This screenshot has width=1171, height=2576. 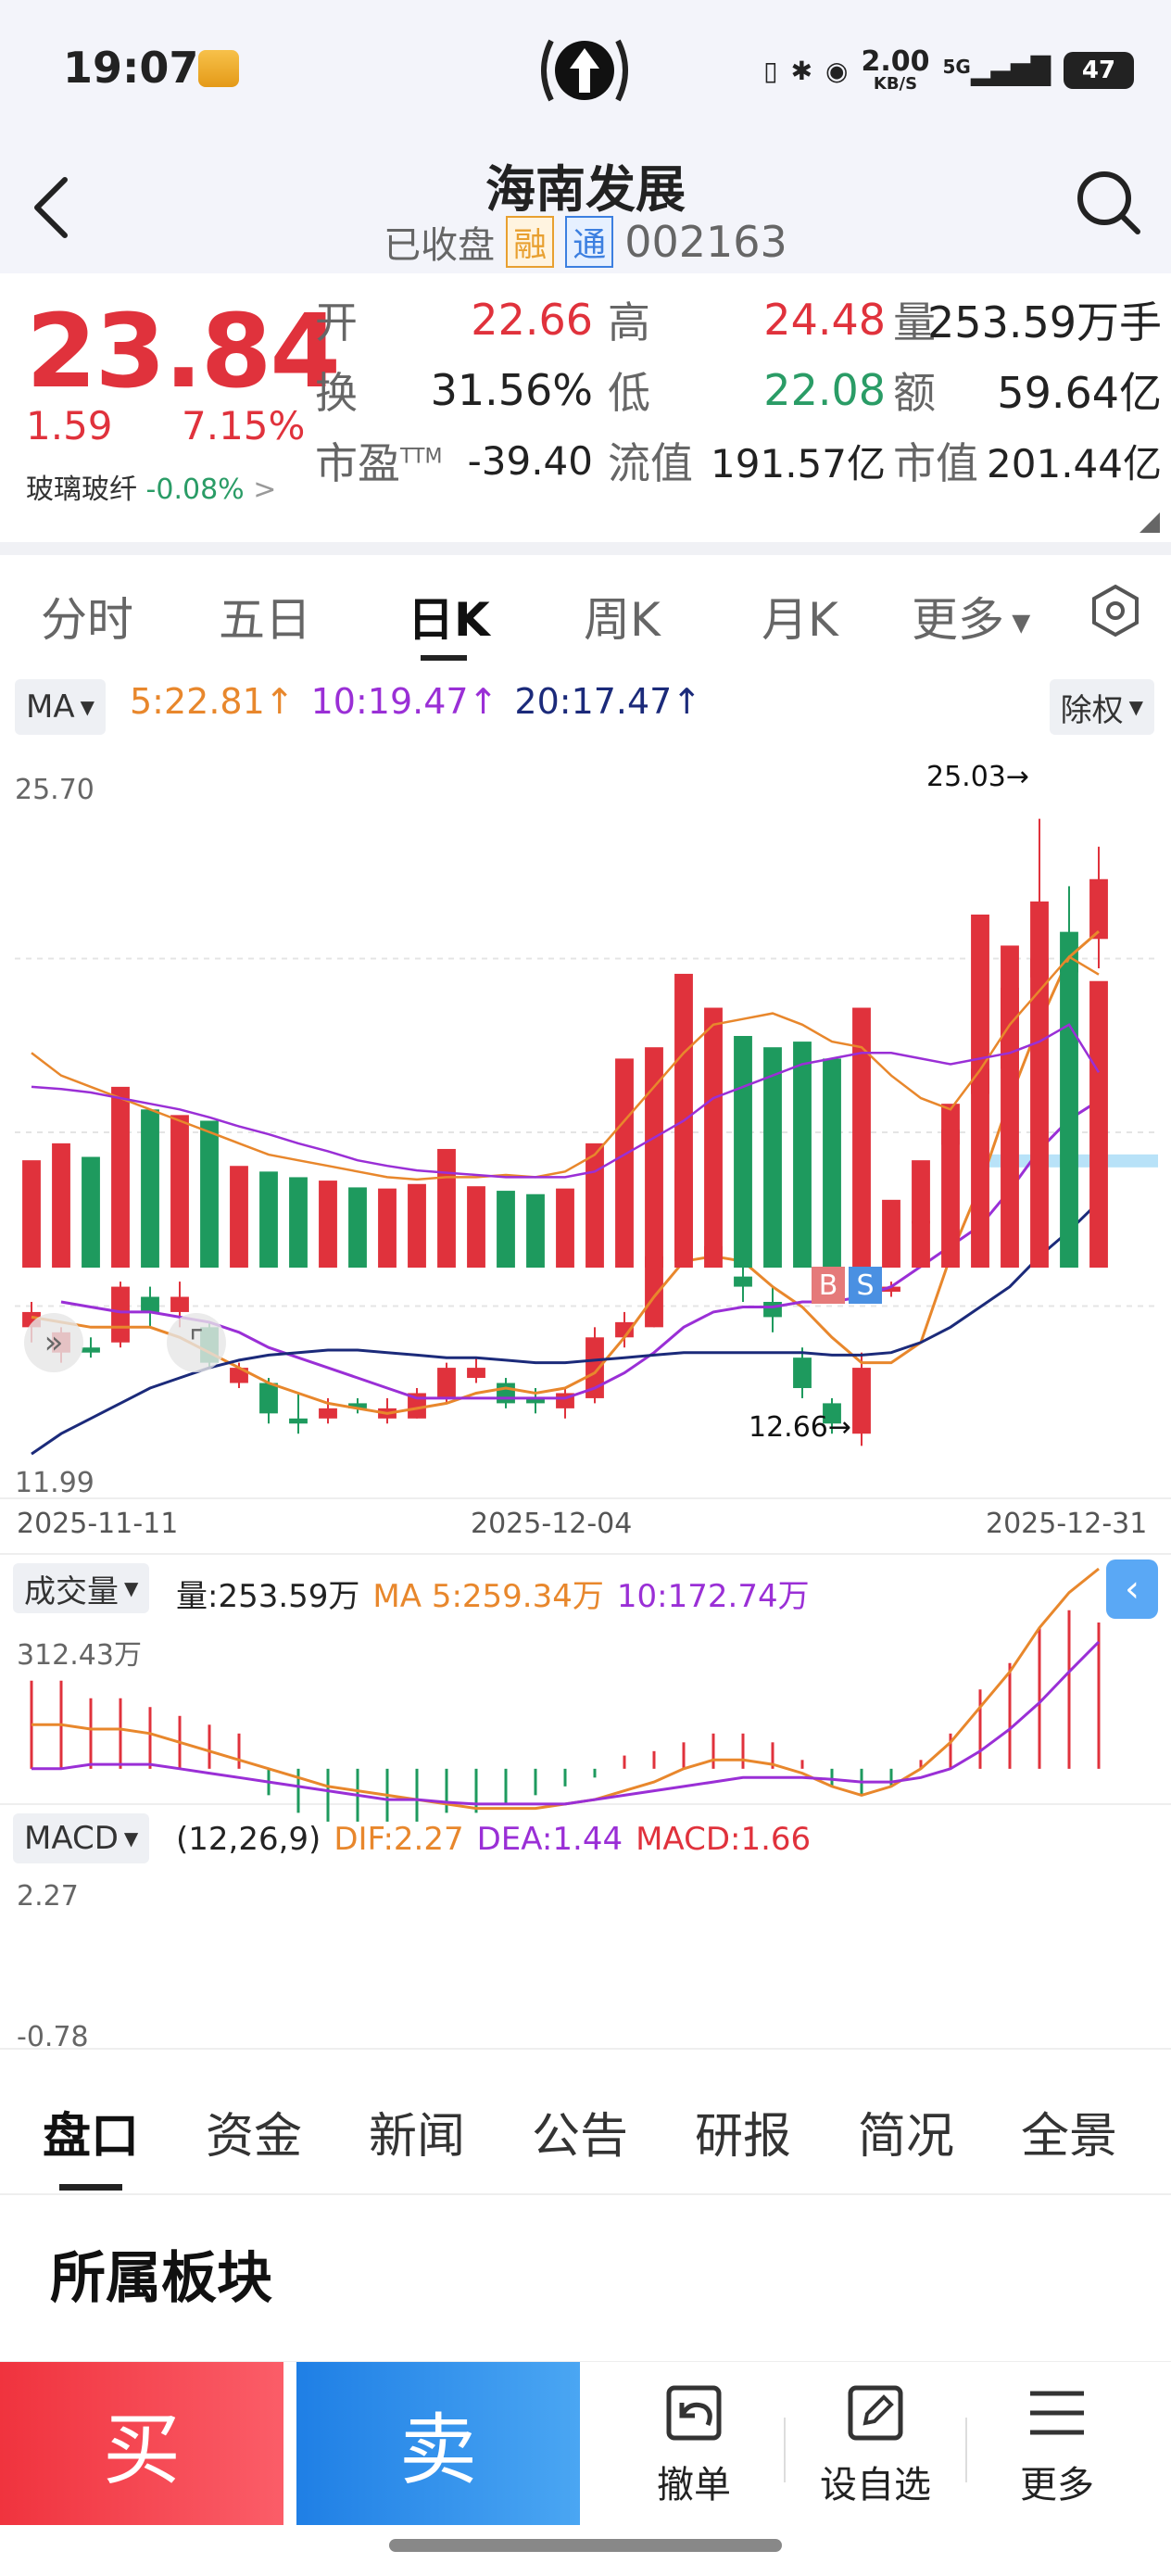 I want to click on upload-arrow-icon, so click(x=584, y=70).